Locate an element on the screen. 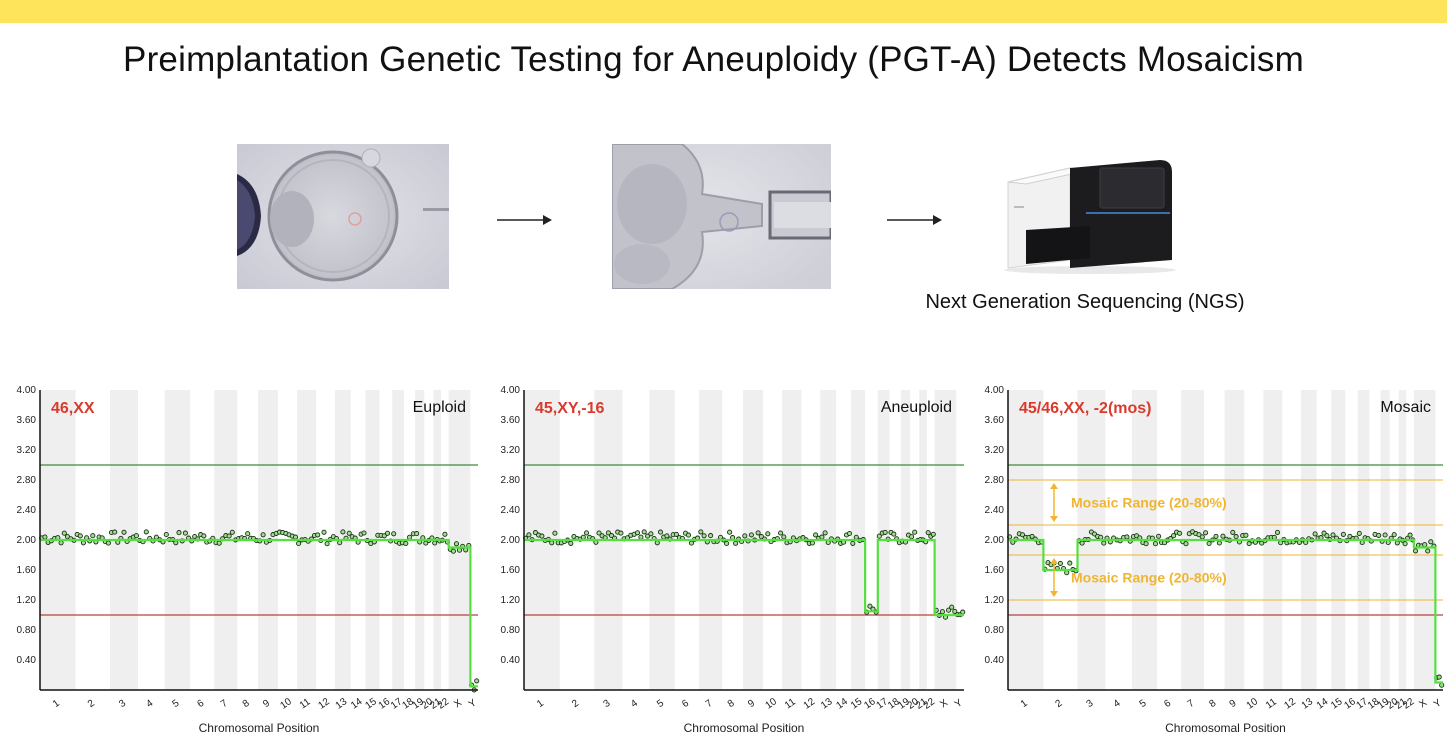  x-tick-label: Y is located at coordinates (1438, 703).